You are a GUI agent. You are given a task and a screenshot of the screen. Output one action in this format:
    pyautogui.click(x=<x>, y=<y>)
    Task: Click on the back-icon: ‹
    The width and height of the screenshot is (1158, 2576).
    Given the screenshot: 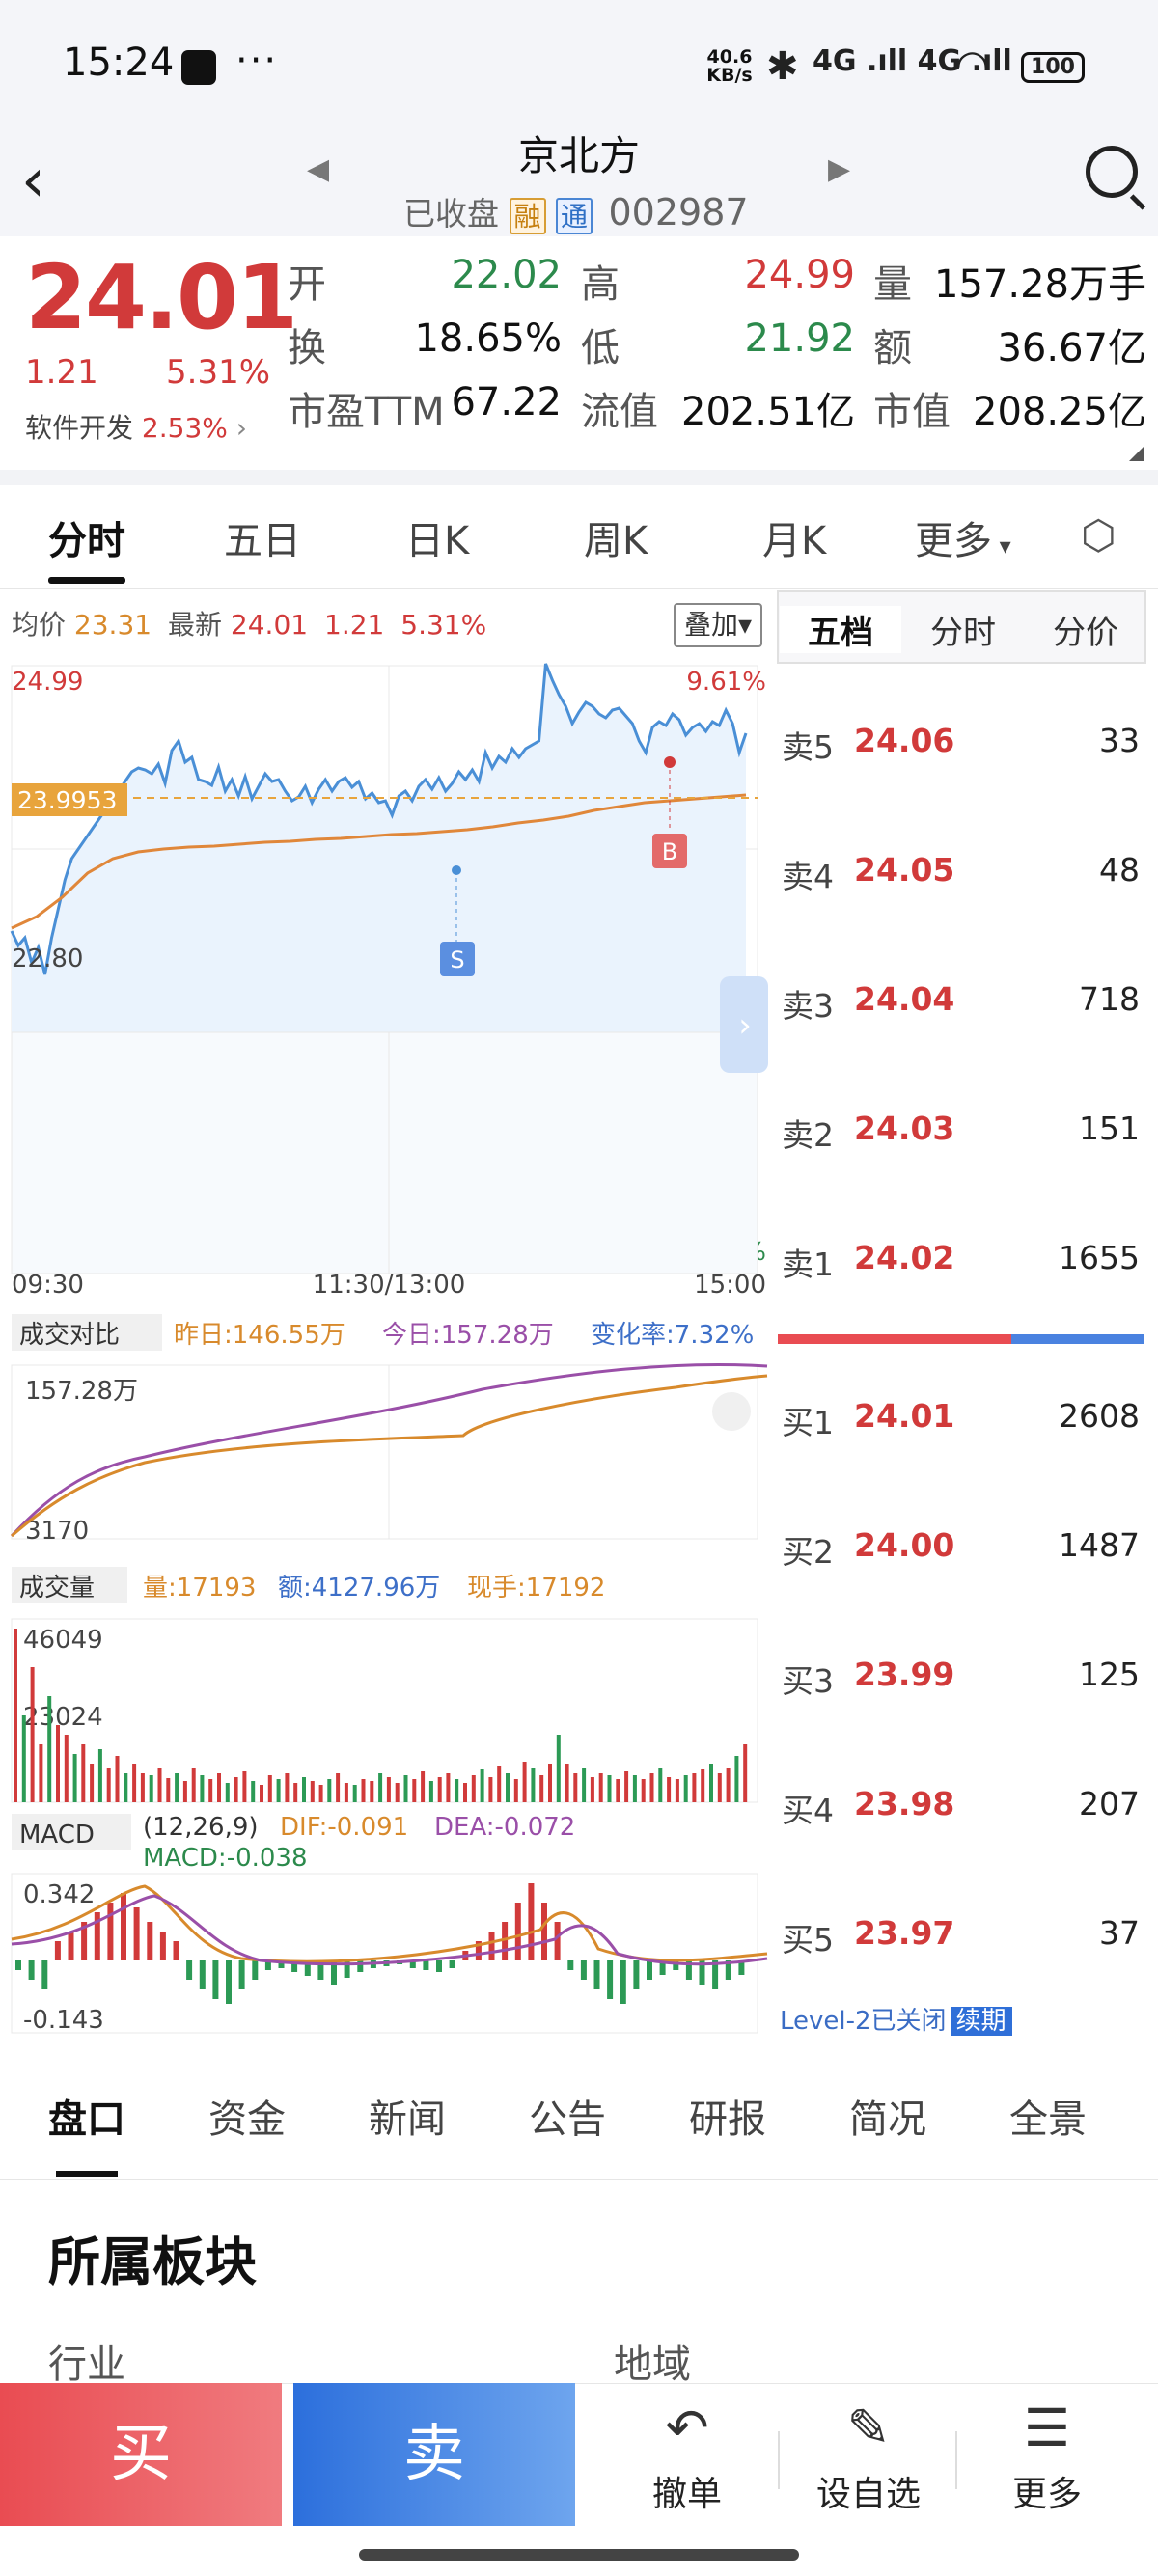 What is the action you would take?
    pyautogui.click(x=33, y=180)
    